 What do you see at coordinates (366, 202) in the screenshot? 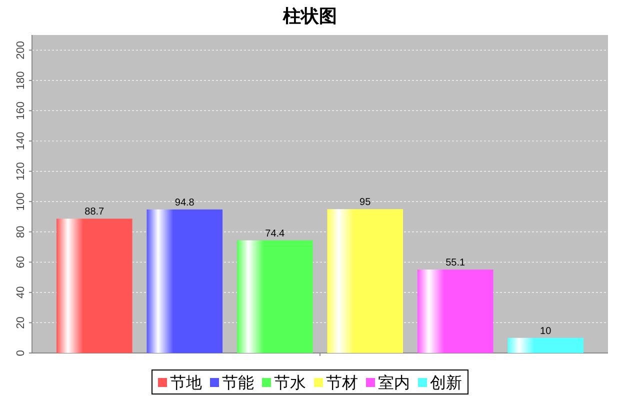
I see `data-label: 95` at bounding box center [366, 202].